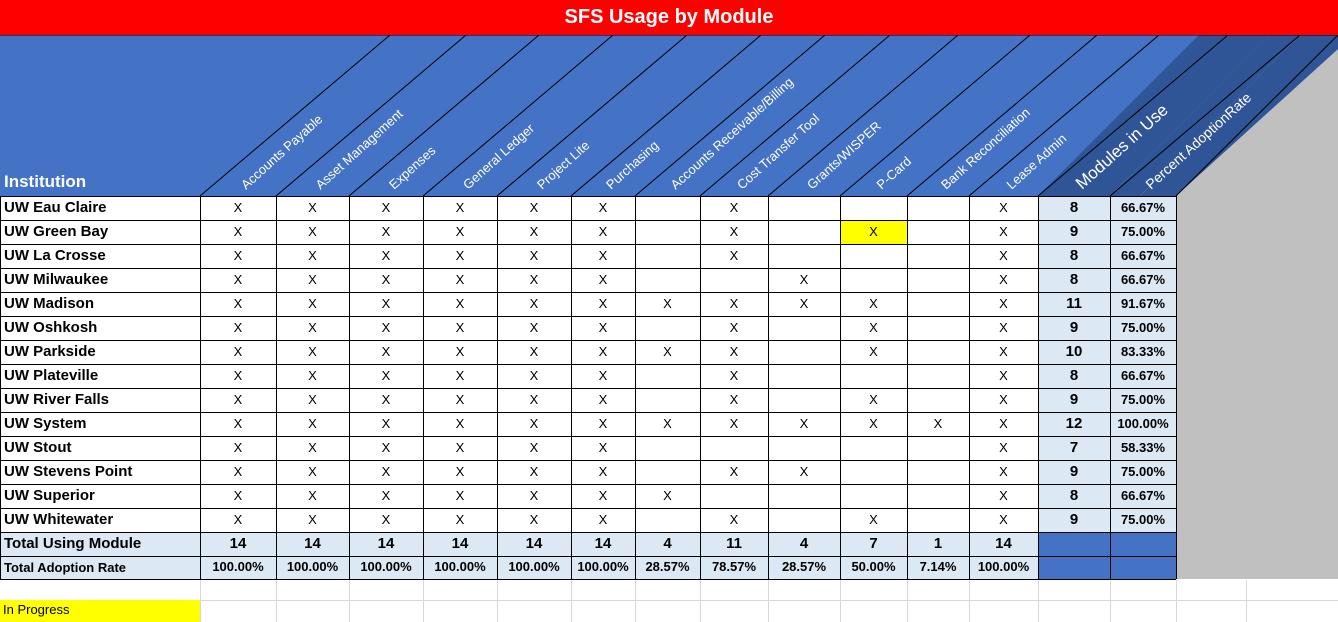 The width and height of the screenshot is (1338, 622). Describe the element at coordinates (55, 207) in the screenshot. I see `institution-name: UW Eau Claire` at that location.